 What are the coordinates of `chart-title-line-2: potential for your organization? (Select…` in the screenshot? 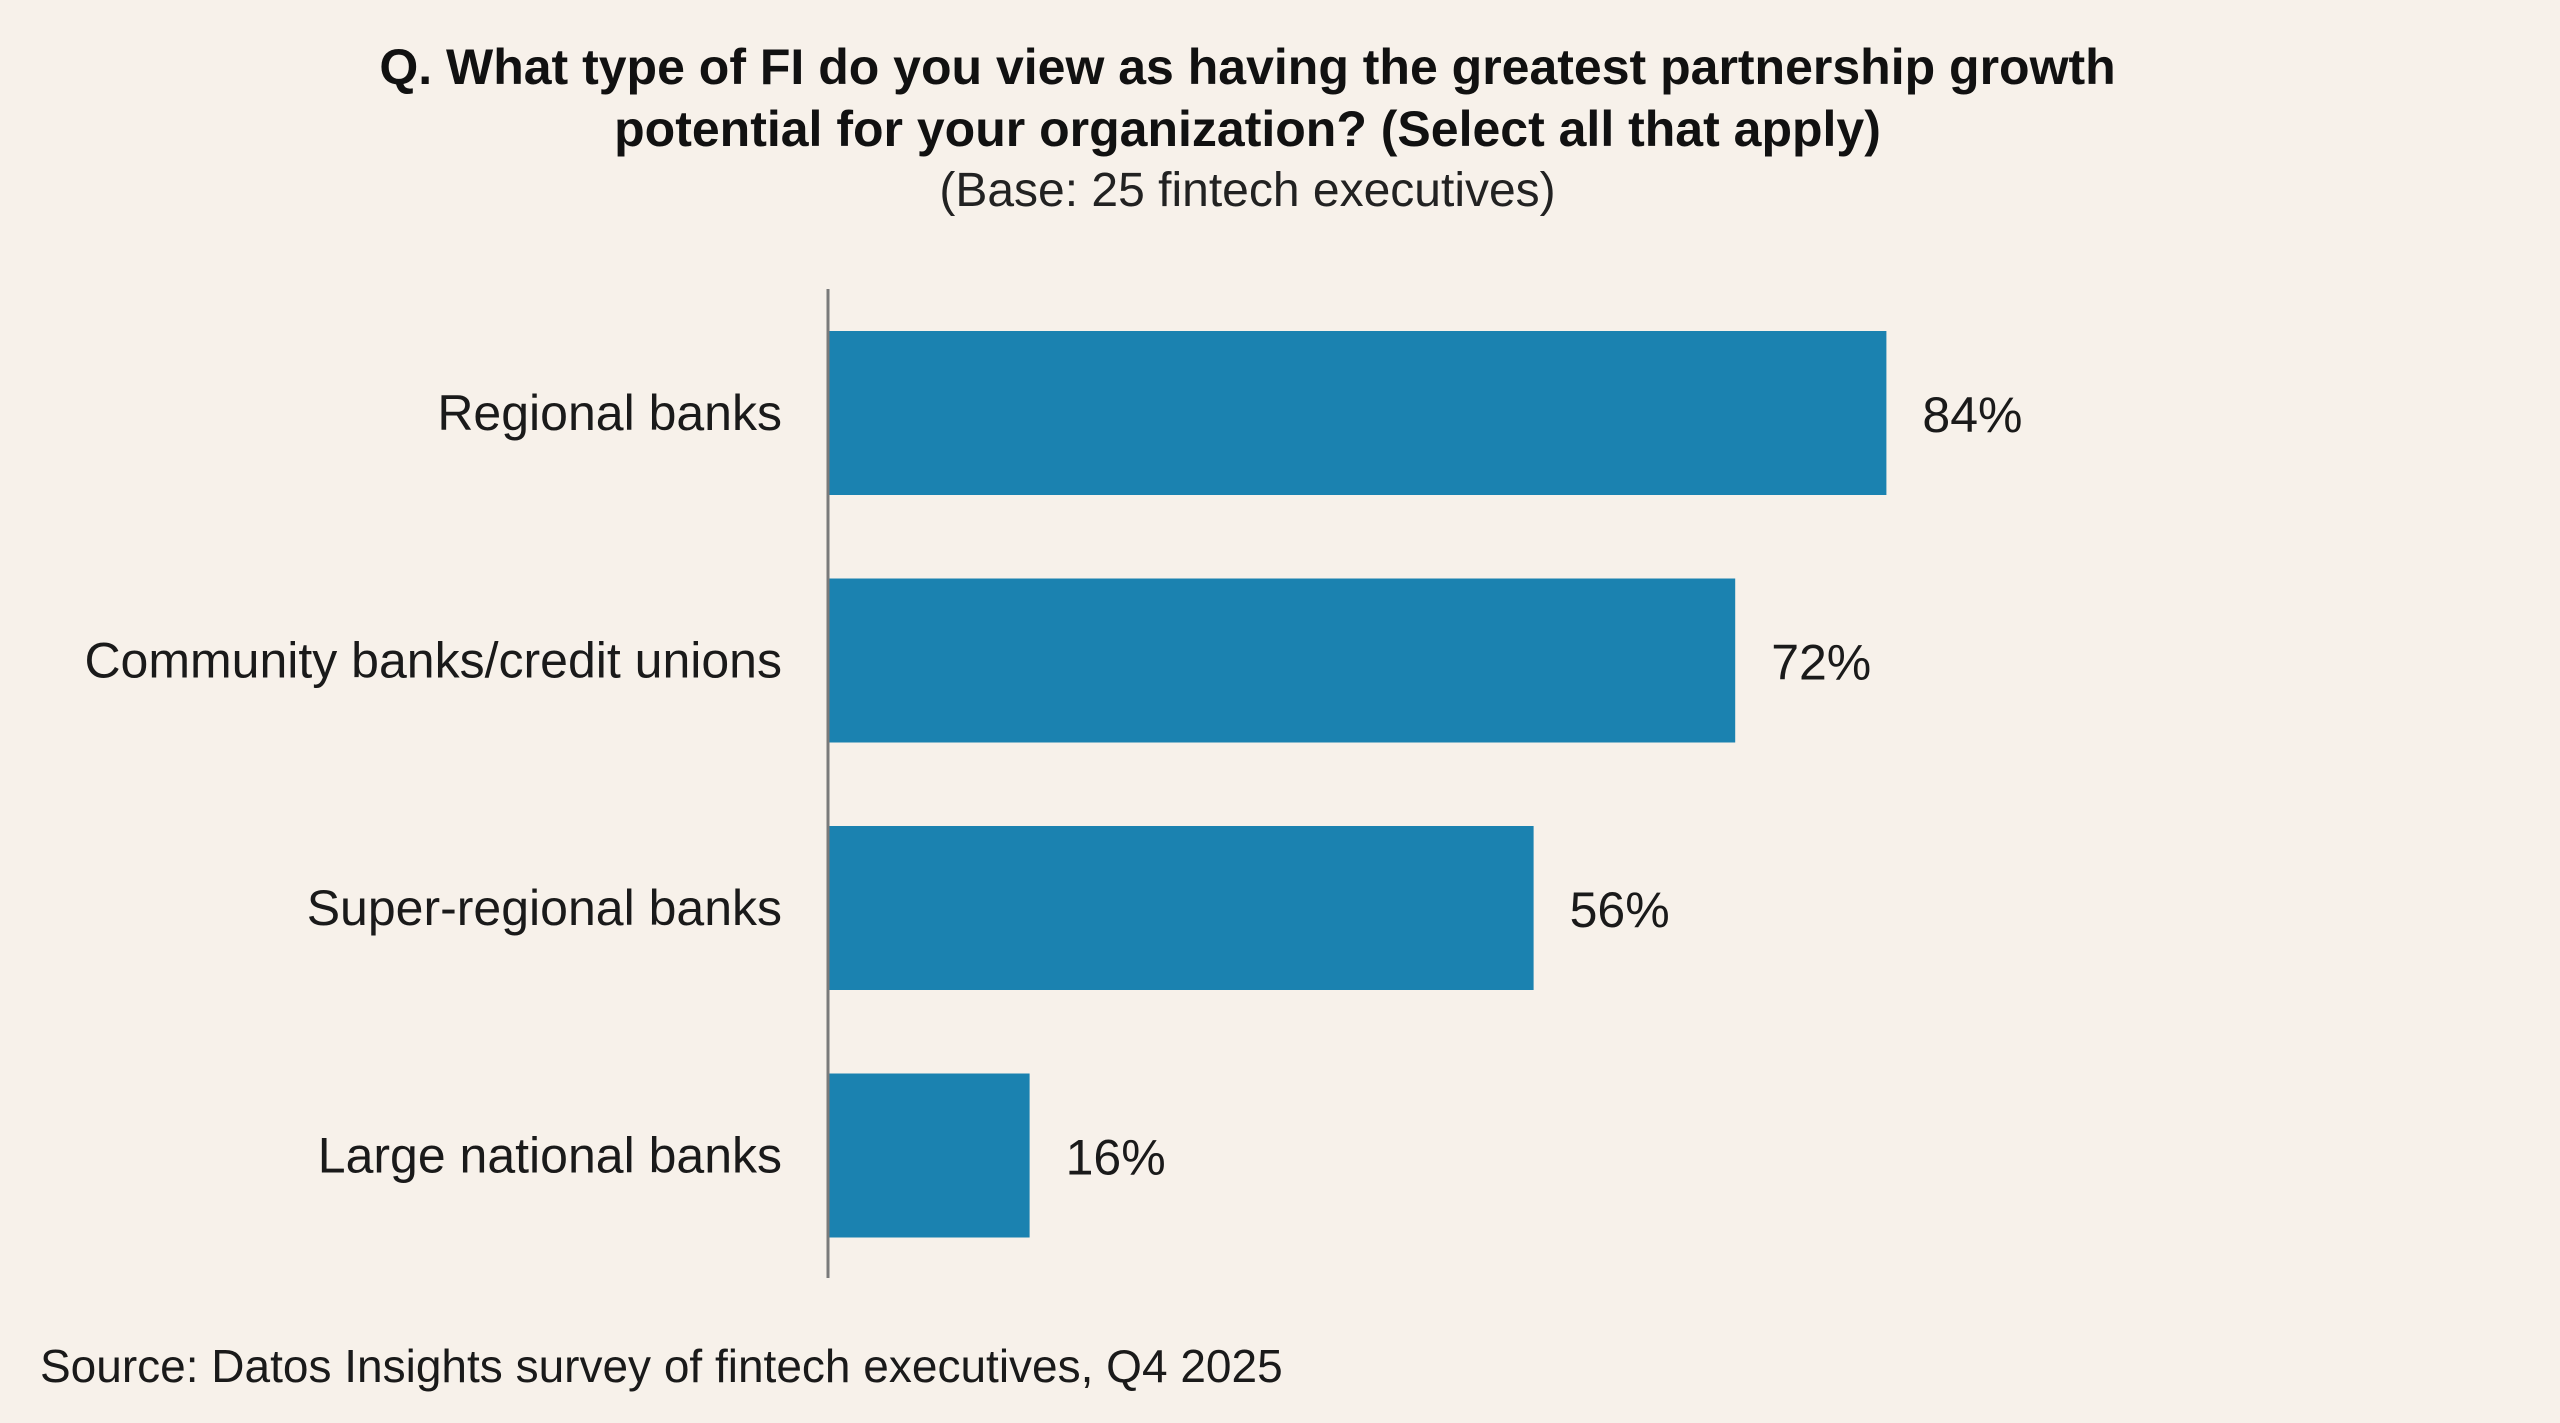 It's located at (1247, 129).